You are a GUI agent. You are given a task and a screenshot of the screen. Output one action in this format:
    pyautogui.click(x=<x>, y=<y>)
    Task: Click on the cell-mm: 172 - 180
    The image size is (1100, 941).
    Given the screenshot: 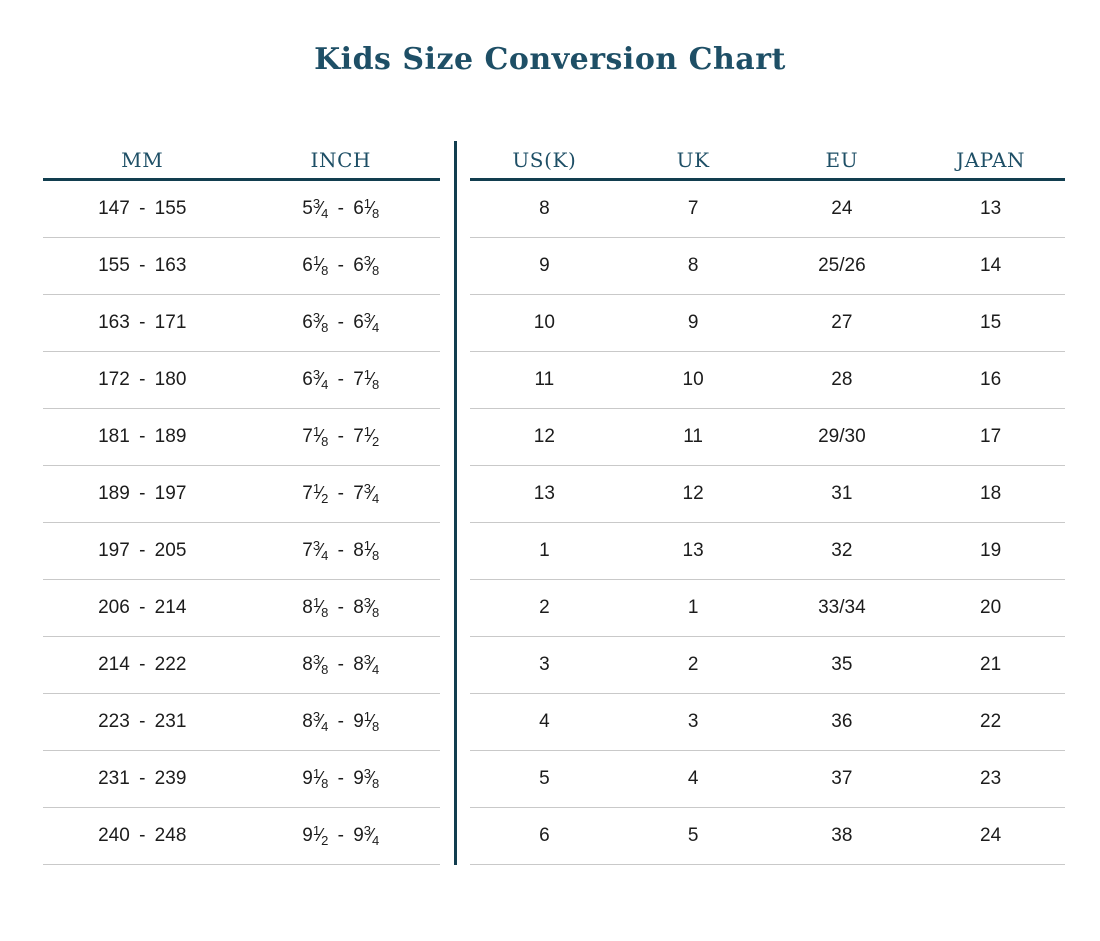 What is the action you would take?
    pyautogui.click(x=142, y=379)
    